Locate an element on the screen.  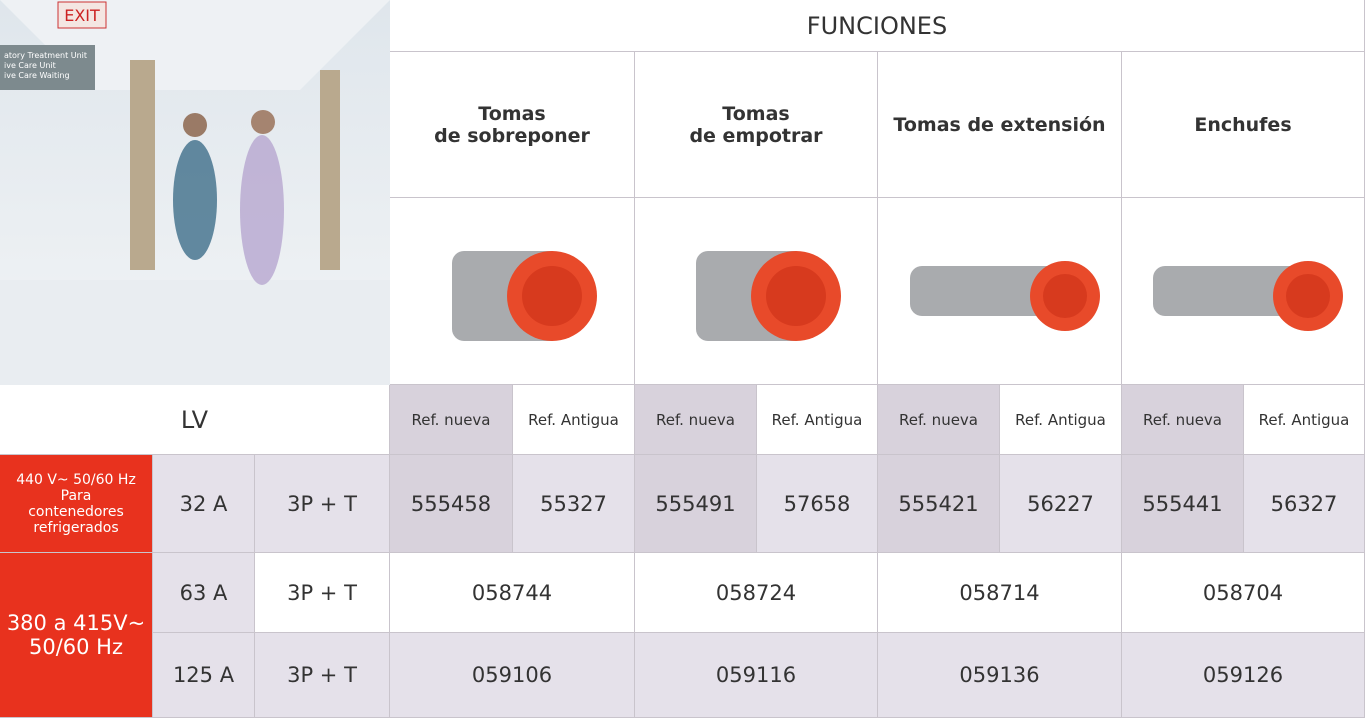
voltage-label: 380 a 415V~ 50/60 Hz is located at coordinates (76, 635).